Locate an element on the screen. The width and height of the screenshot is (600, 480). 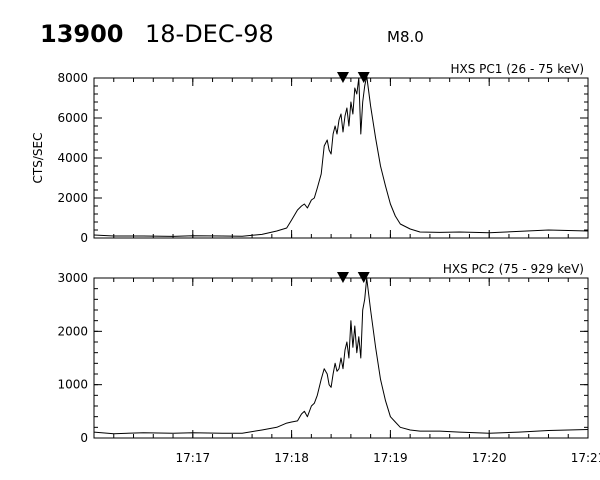
xtick-label-pc2: 17:21 is located at coordinates (585, 458).